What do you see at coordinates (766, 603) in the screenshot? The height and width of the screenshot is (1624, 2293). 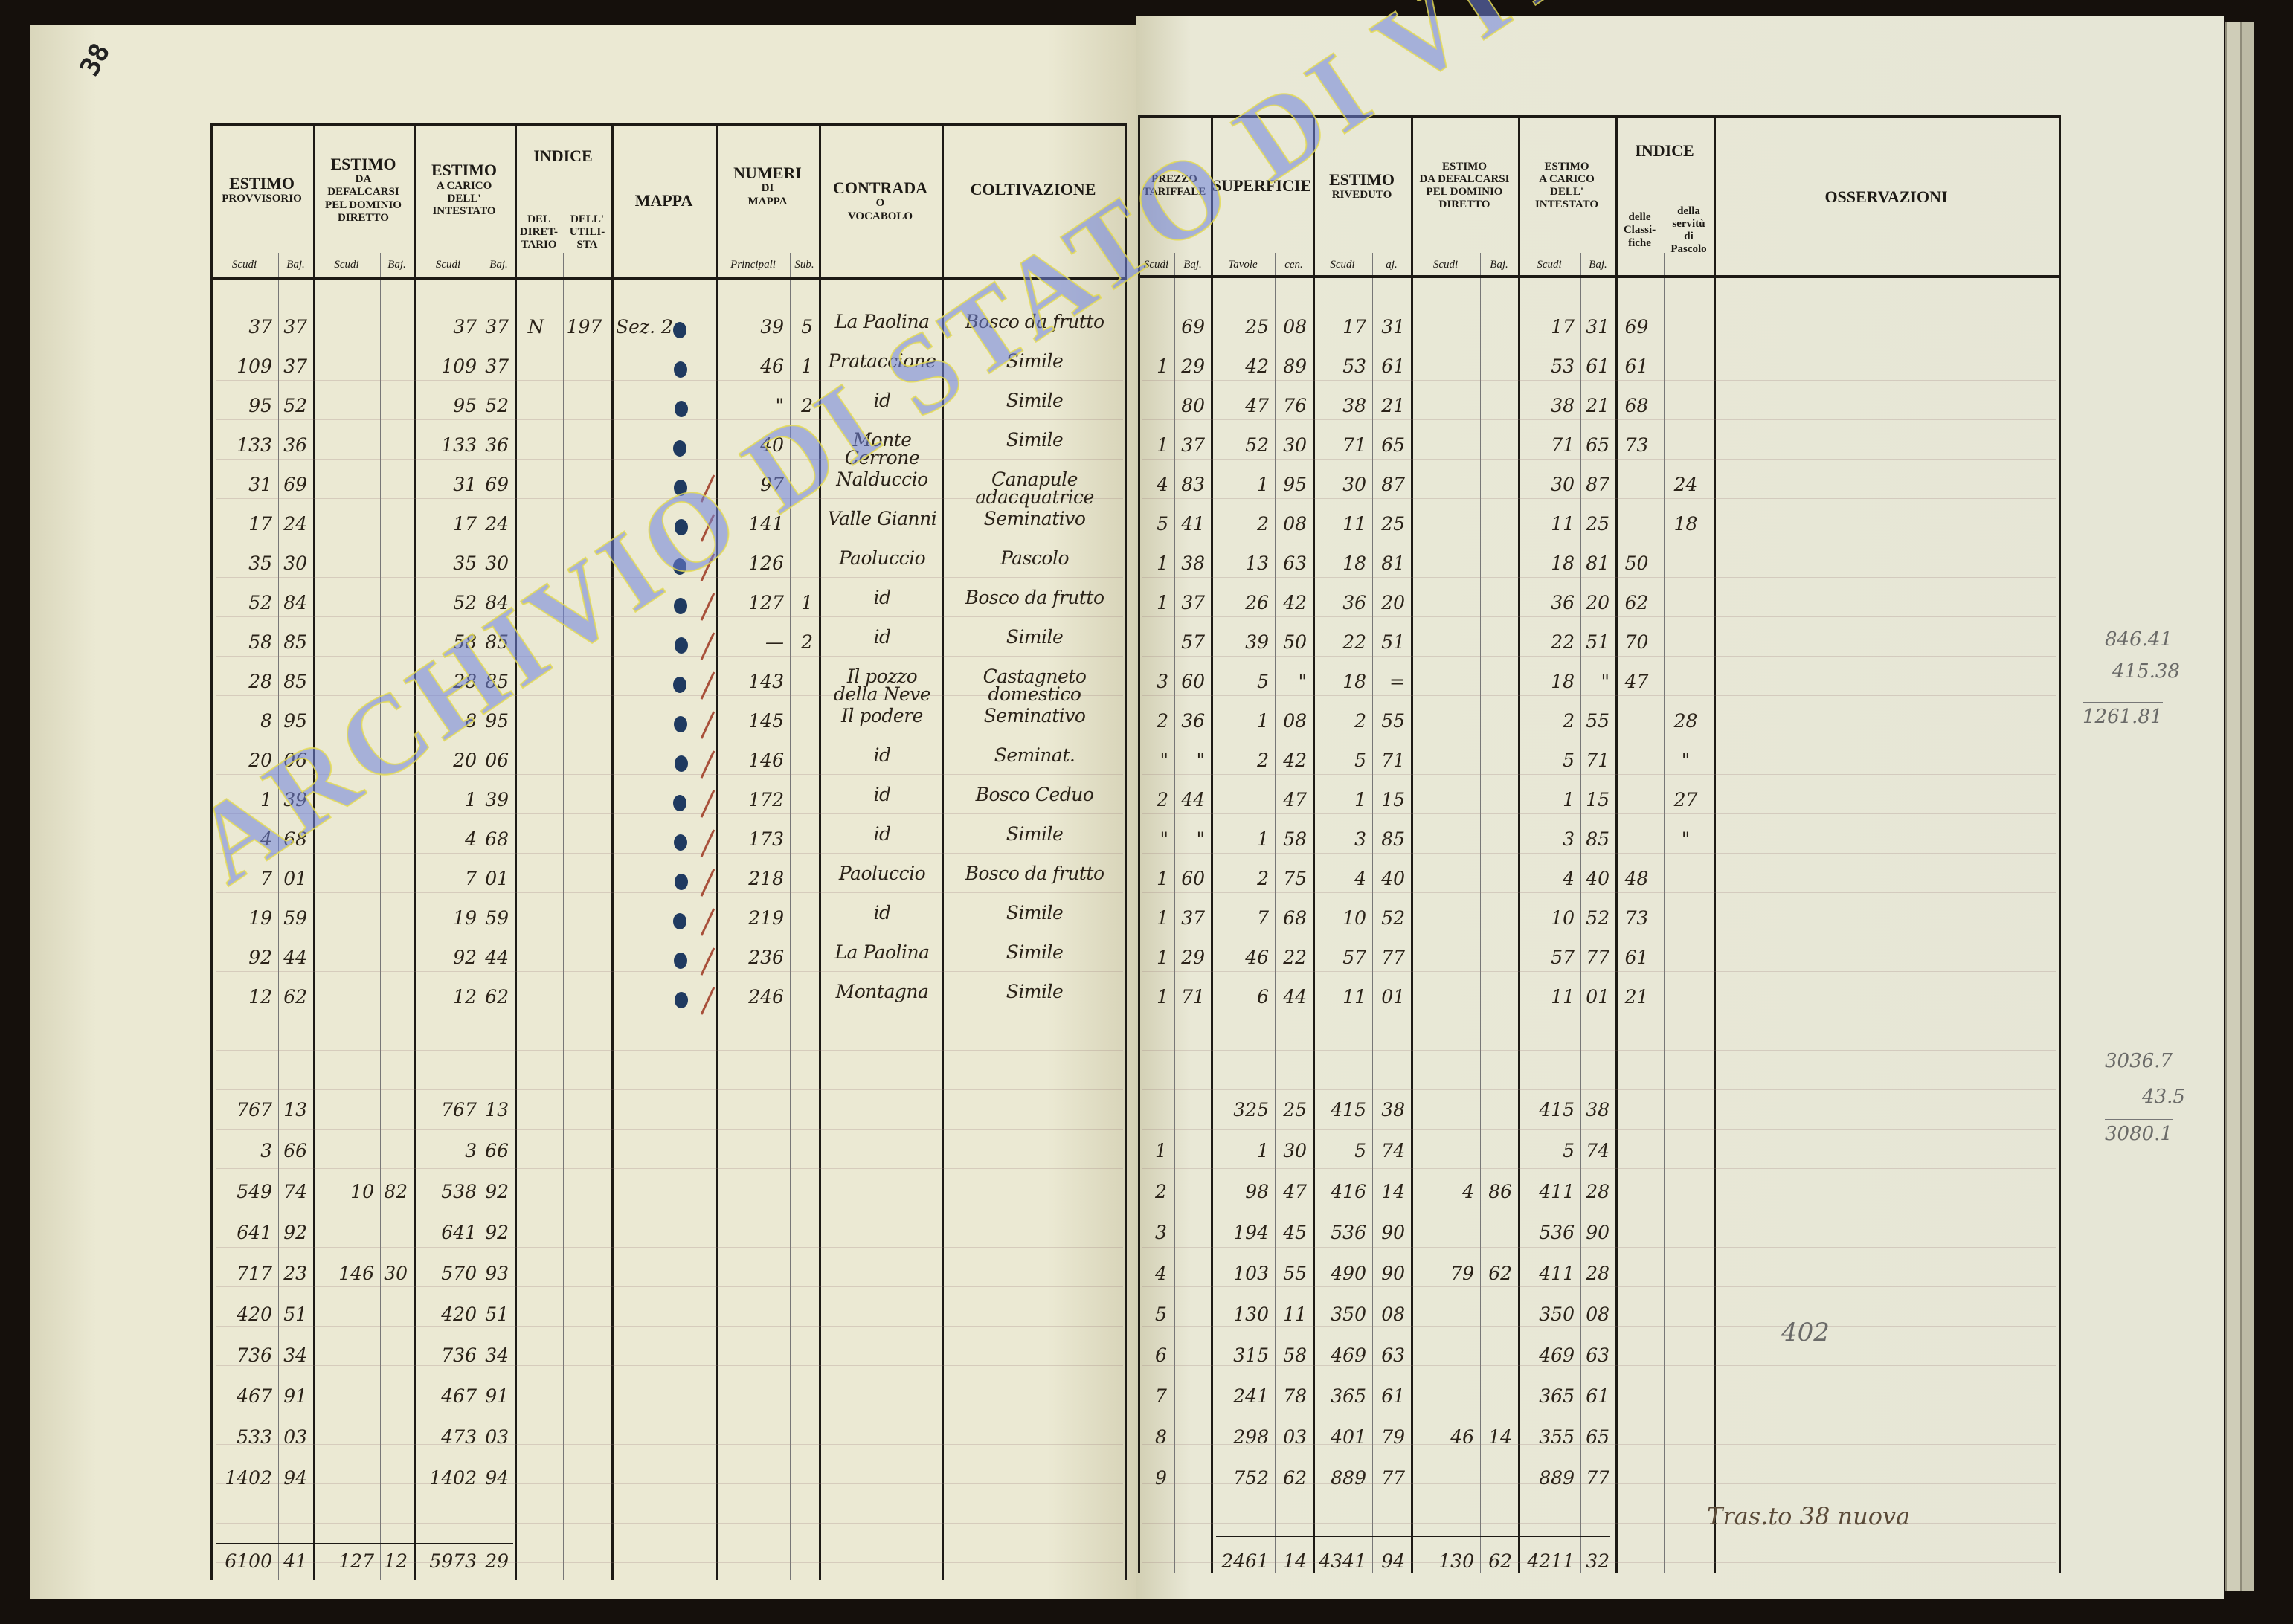 I see `mappa-numero-principale: 127` at bounding box center [766, 603].